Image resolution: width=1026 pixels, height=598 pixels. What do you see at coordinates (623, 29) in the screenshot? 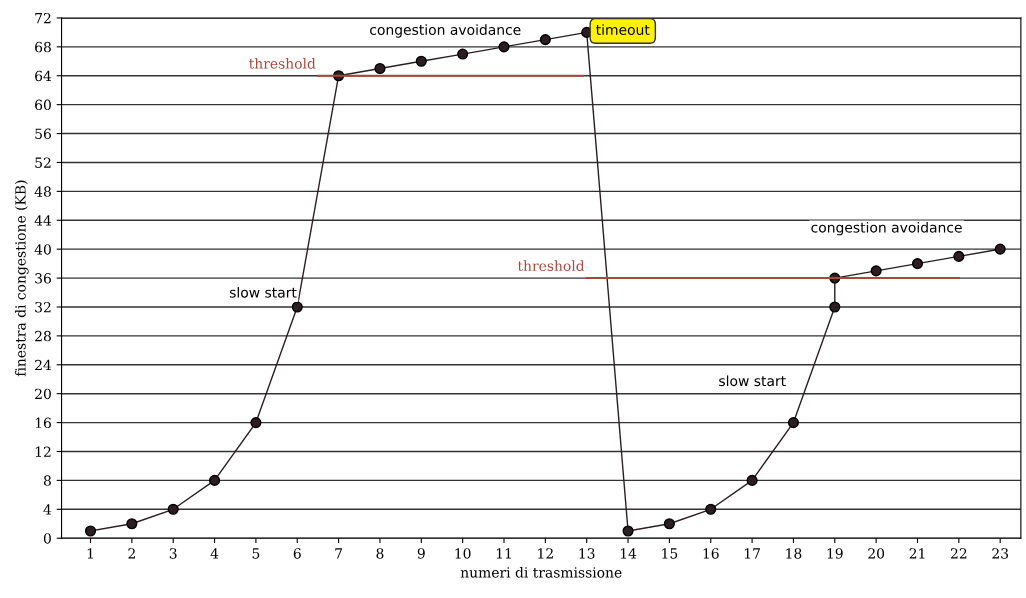
I see `annotation: timeout` at bounding box center [623, 29].